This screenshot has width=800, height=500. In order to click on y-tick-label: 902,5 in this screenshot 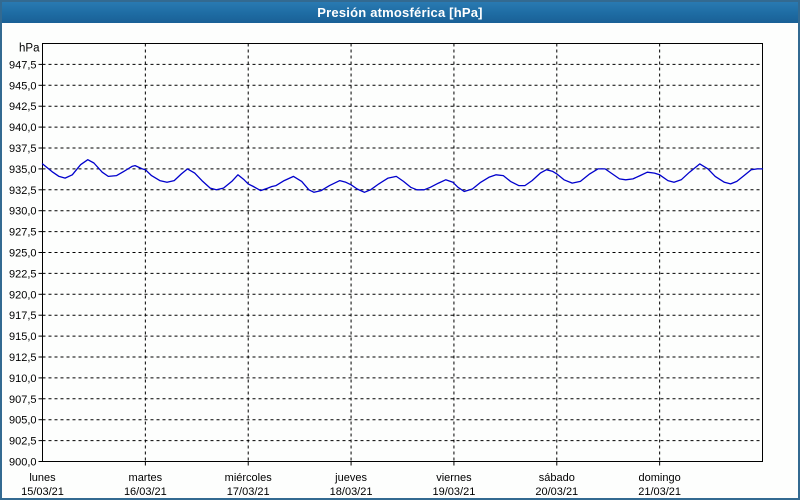, I will do `click(23, 442)`.